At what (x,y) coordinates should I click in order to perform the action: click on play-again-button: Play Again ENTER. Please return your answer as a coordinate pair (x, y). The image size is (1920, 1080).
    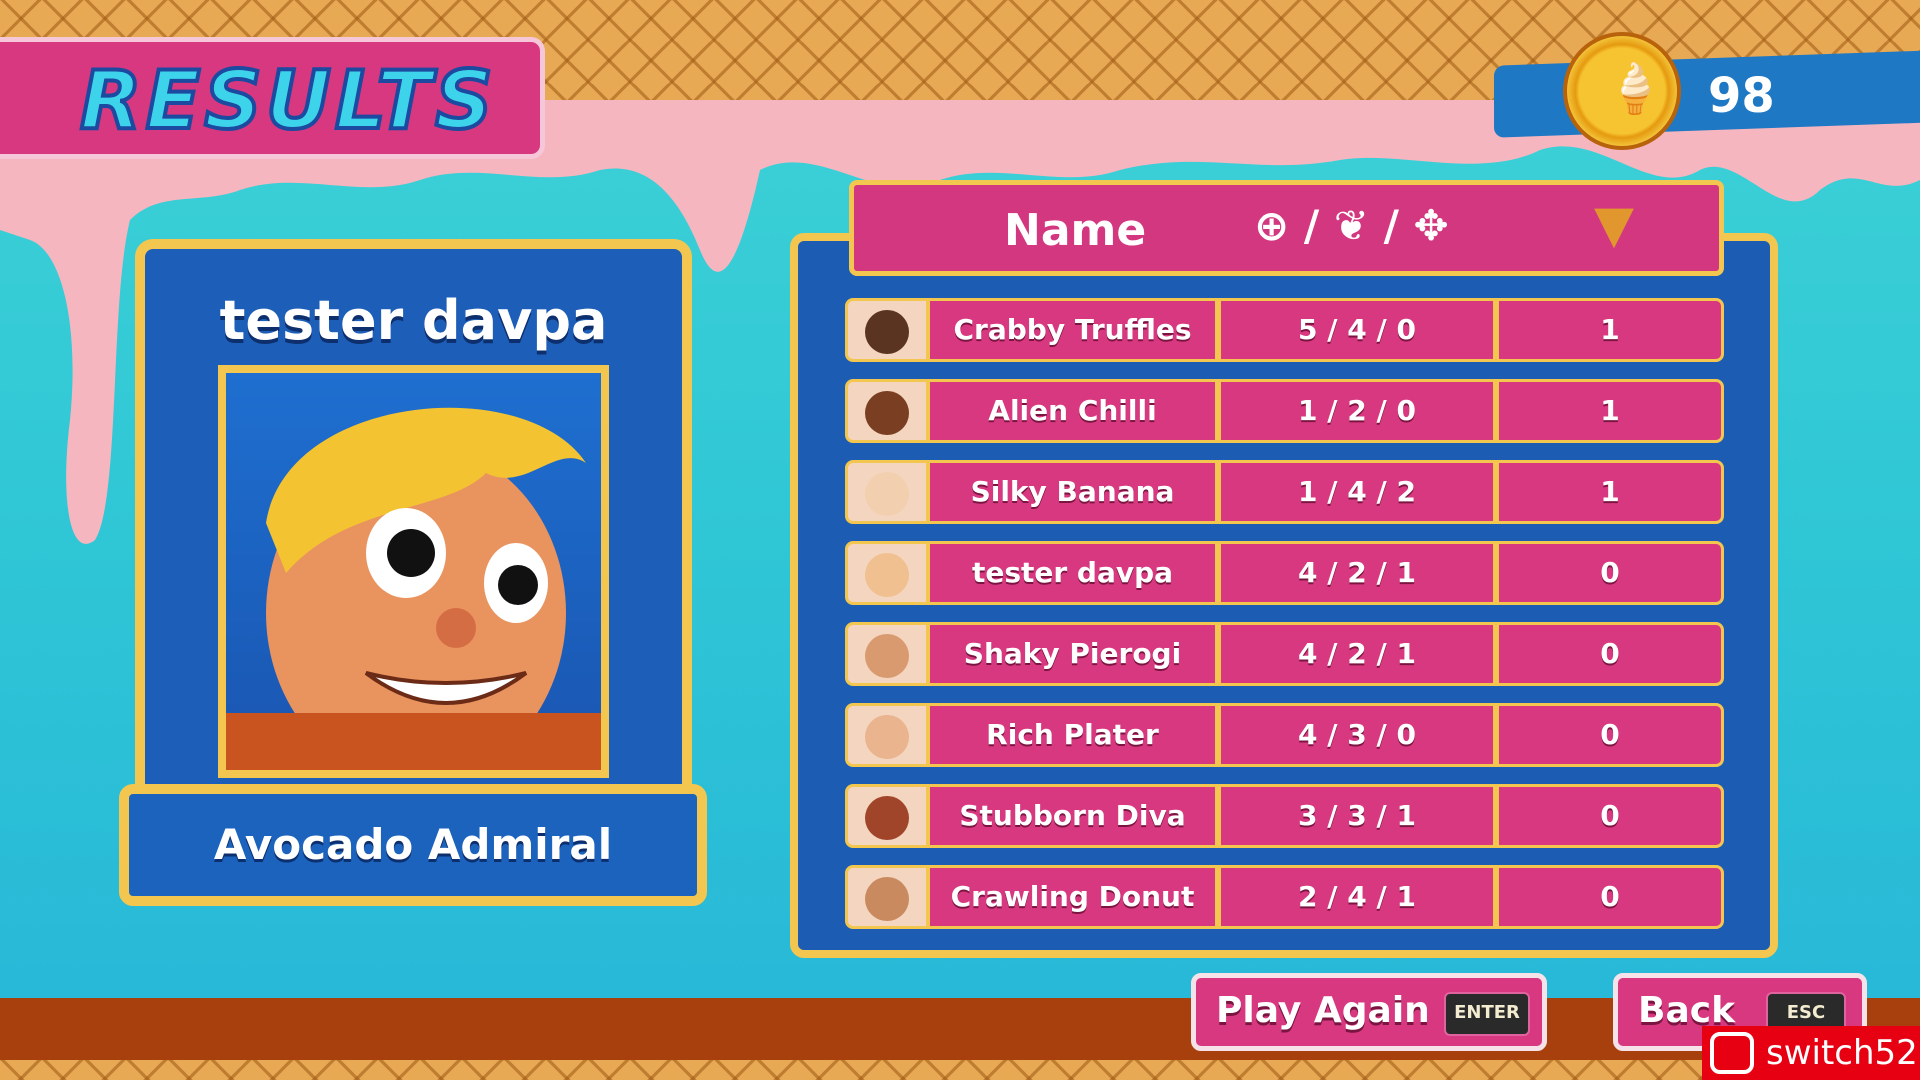
    Looking at the image, I should click on (1369, 1012).